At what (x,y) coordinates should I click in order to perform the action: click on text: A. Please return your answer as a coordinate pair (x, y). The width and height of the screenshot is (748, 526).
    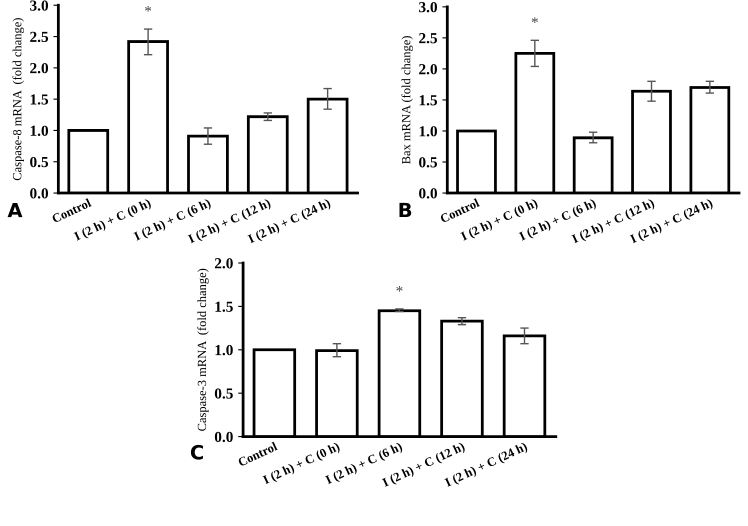
    Looking at the image, I should click on (15, 210).